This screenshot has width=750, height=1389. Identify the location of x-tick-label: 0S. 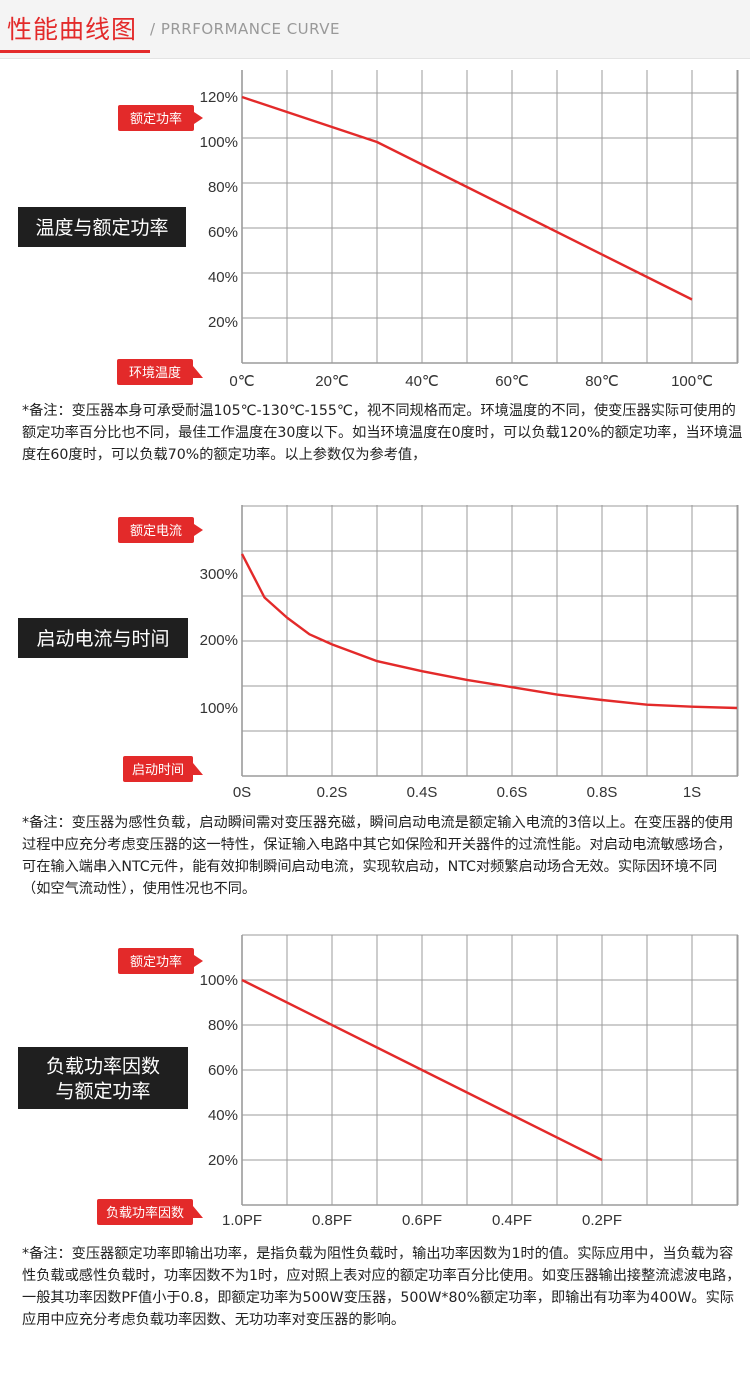
(242, 792).